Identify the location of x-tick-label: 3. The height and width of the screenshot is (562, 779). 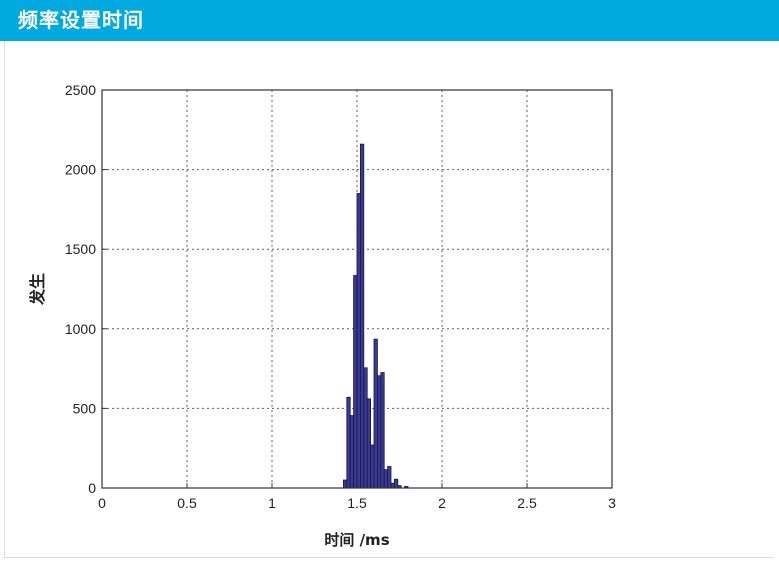
(612, 503).